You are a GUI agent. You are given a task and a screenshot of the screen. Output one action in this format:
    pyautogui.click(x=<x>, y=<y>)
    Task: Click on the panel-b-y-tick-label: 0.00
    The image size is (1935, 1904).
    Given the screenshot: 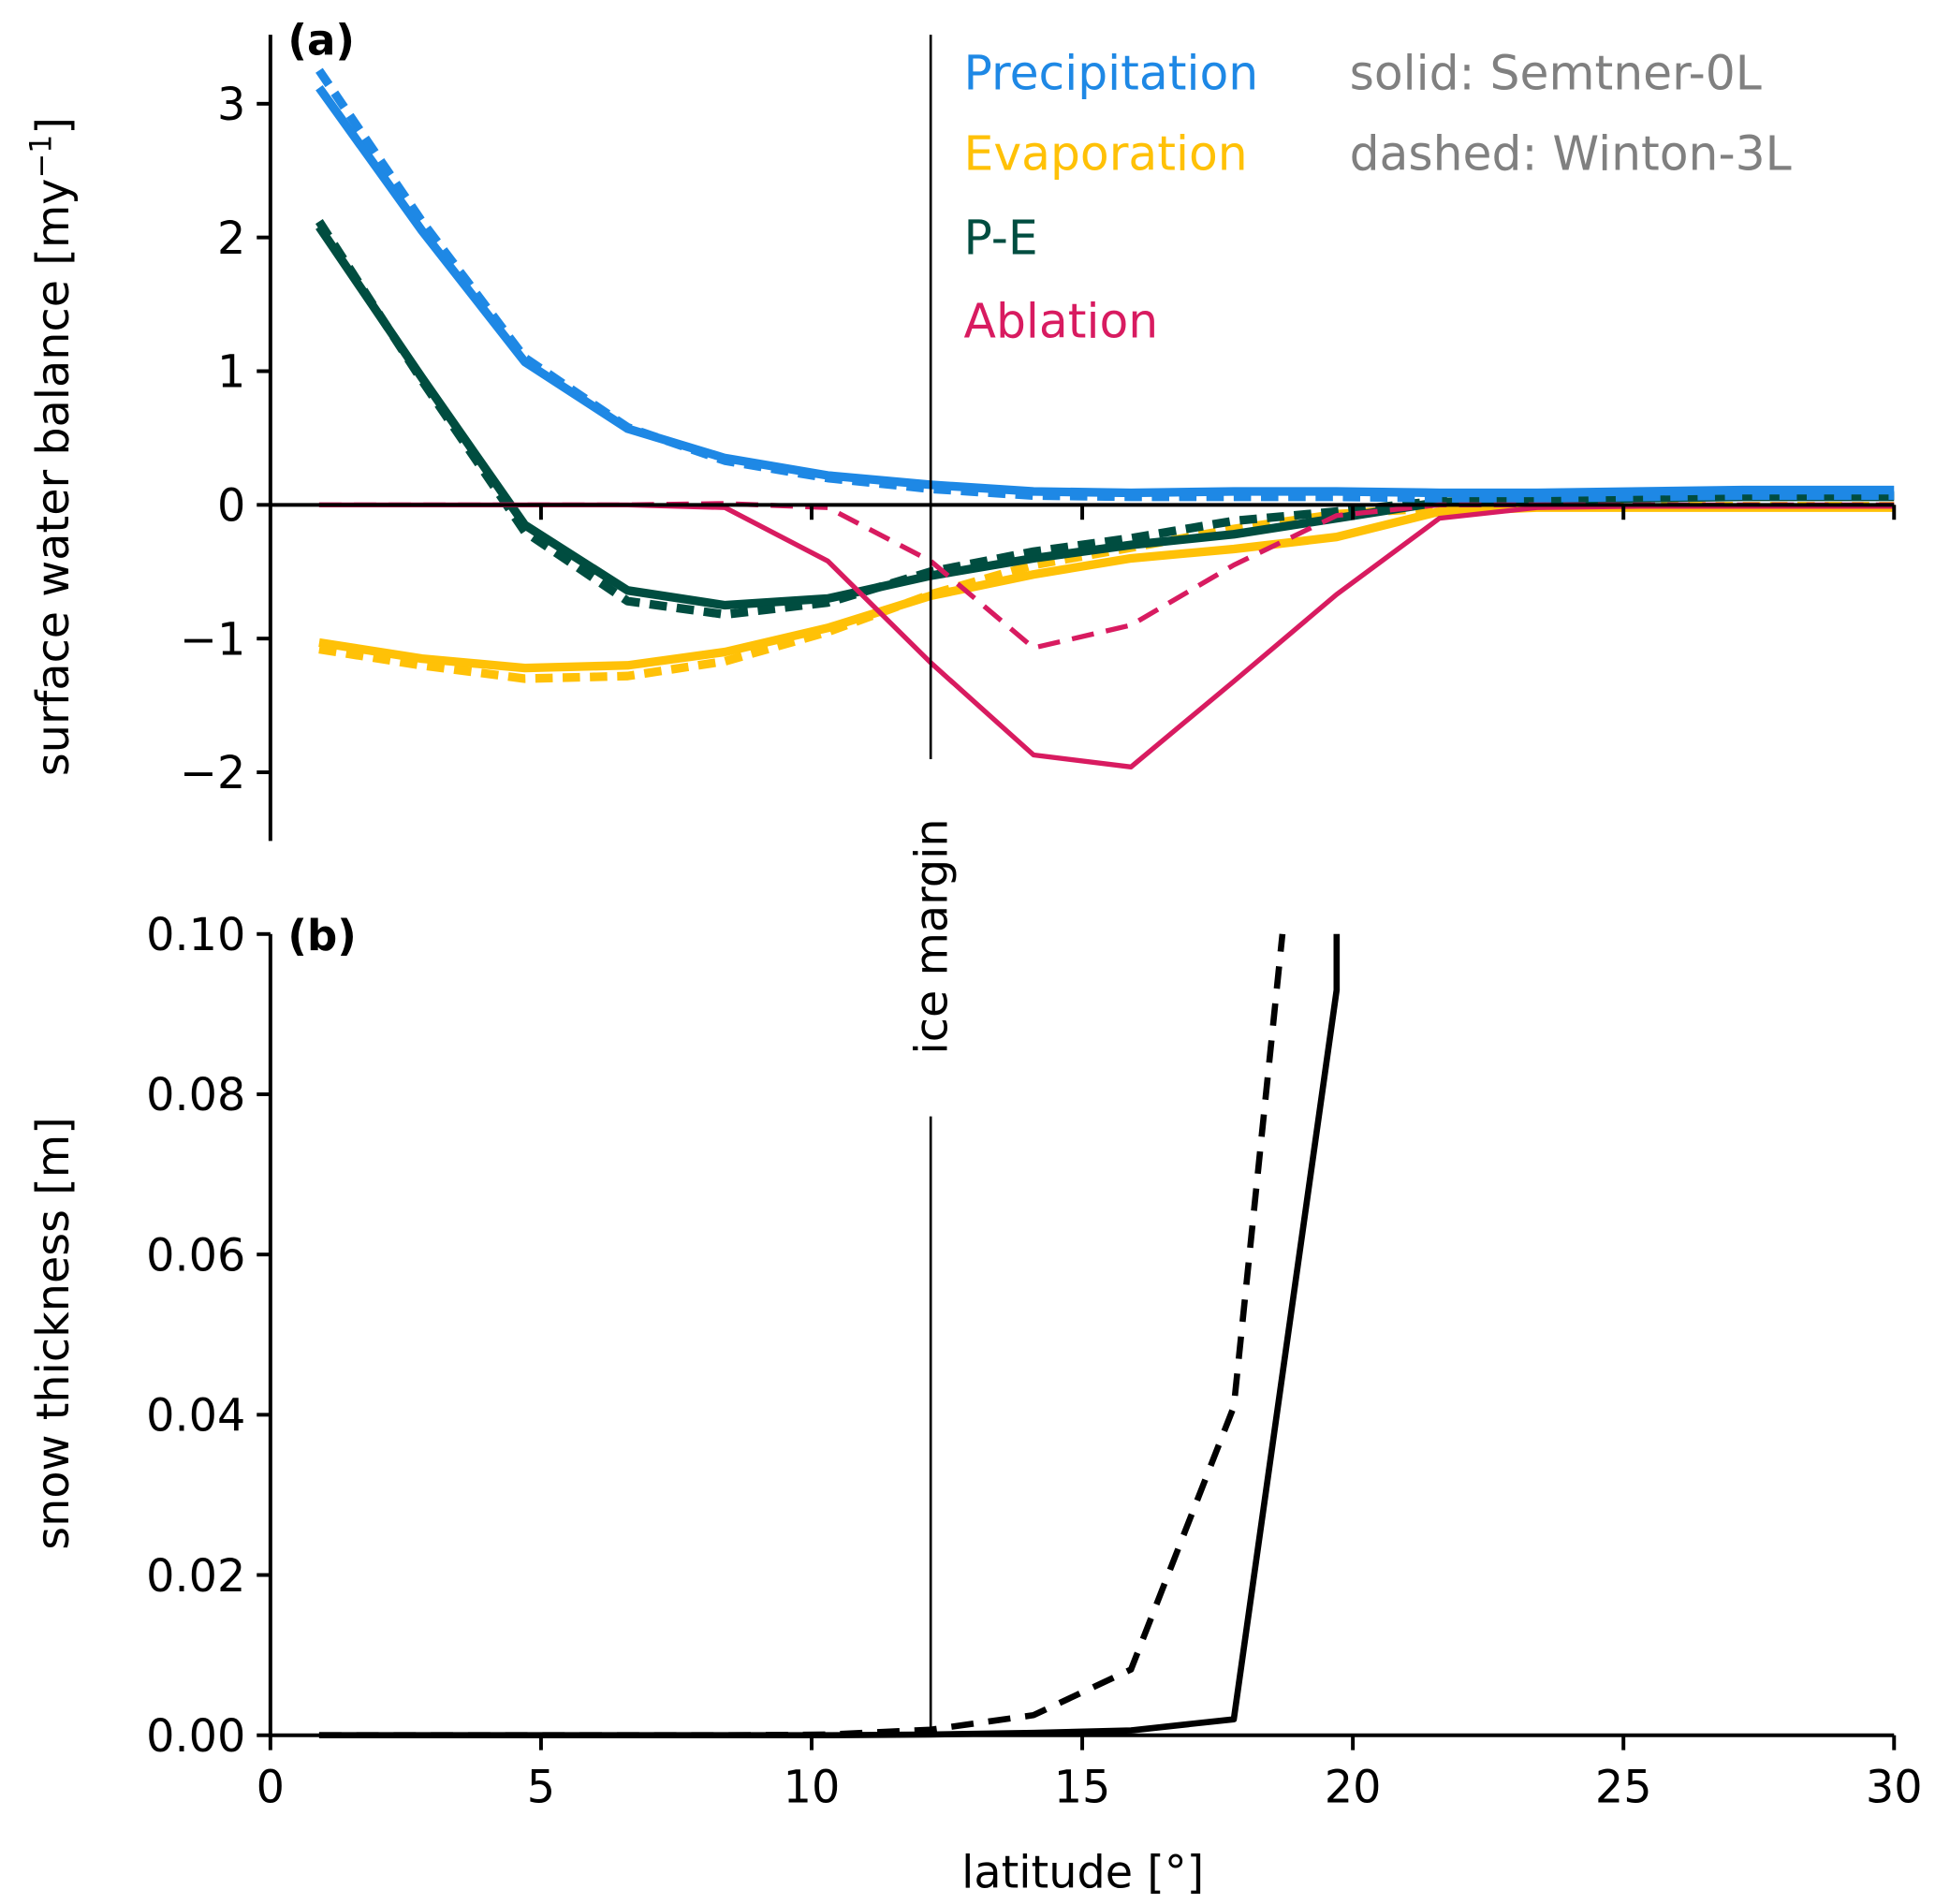 What is the action you would take?
    pyautogui.click(x=195, y=1737)
    